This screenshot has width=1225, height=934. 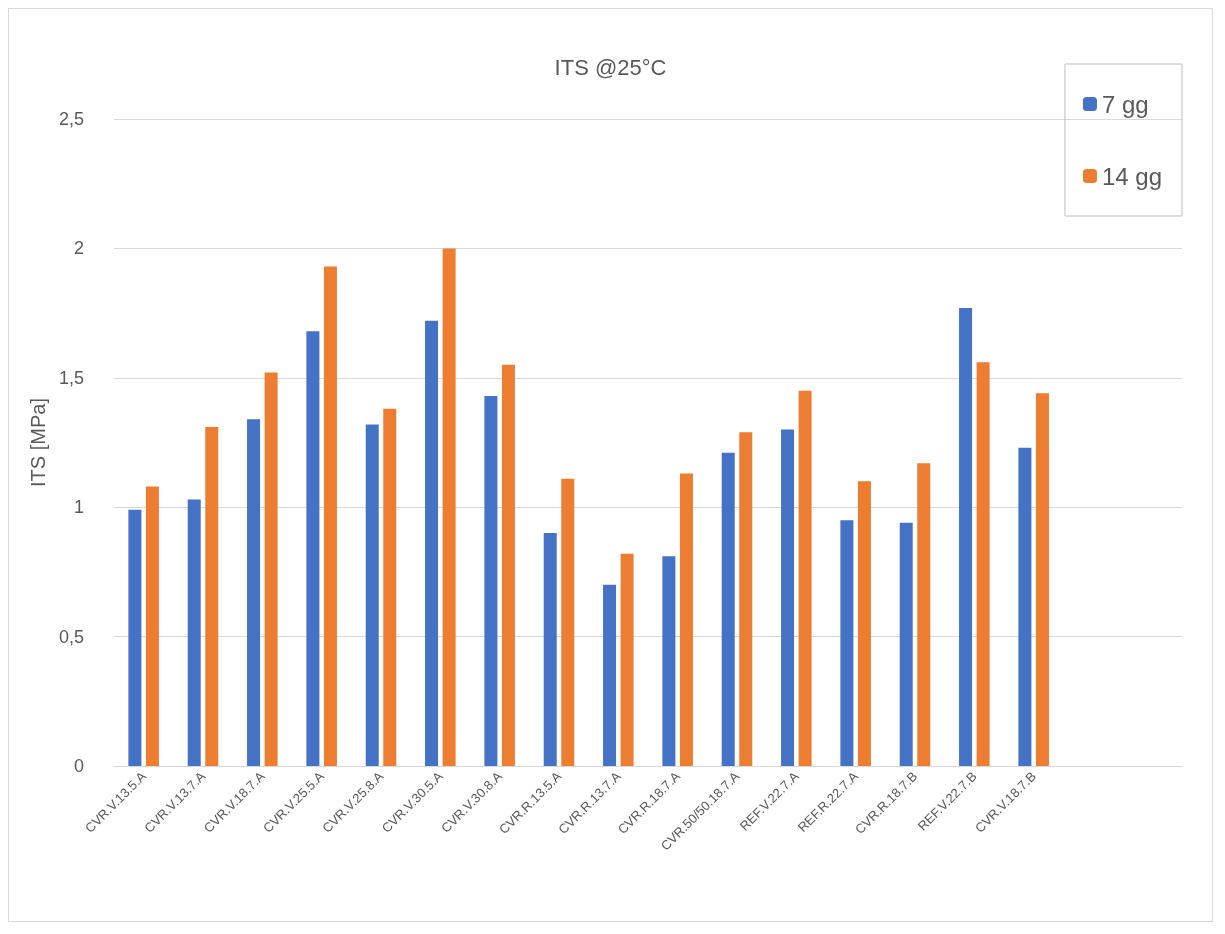 I want to click on y-tick-label: 0, so click(x=78, y=766).